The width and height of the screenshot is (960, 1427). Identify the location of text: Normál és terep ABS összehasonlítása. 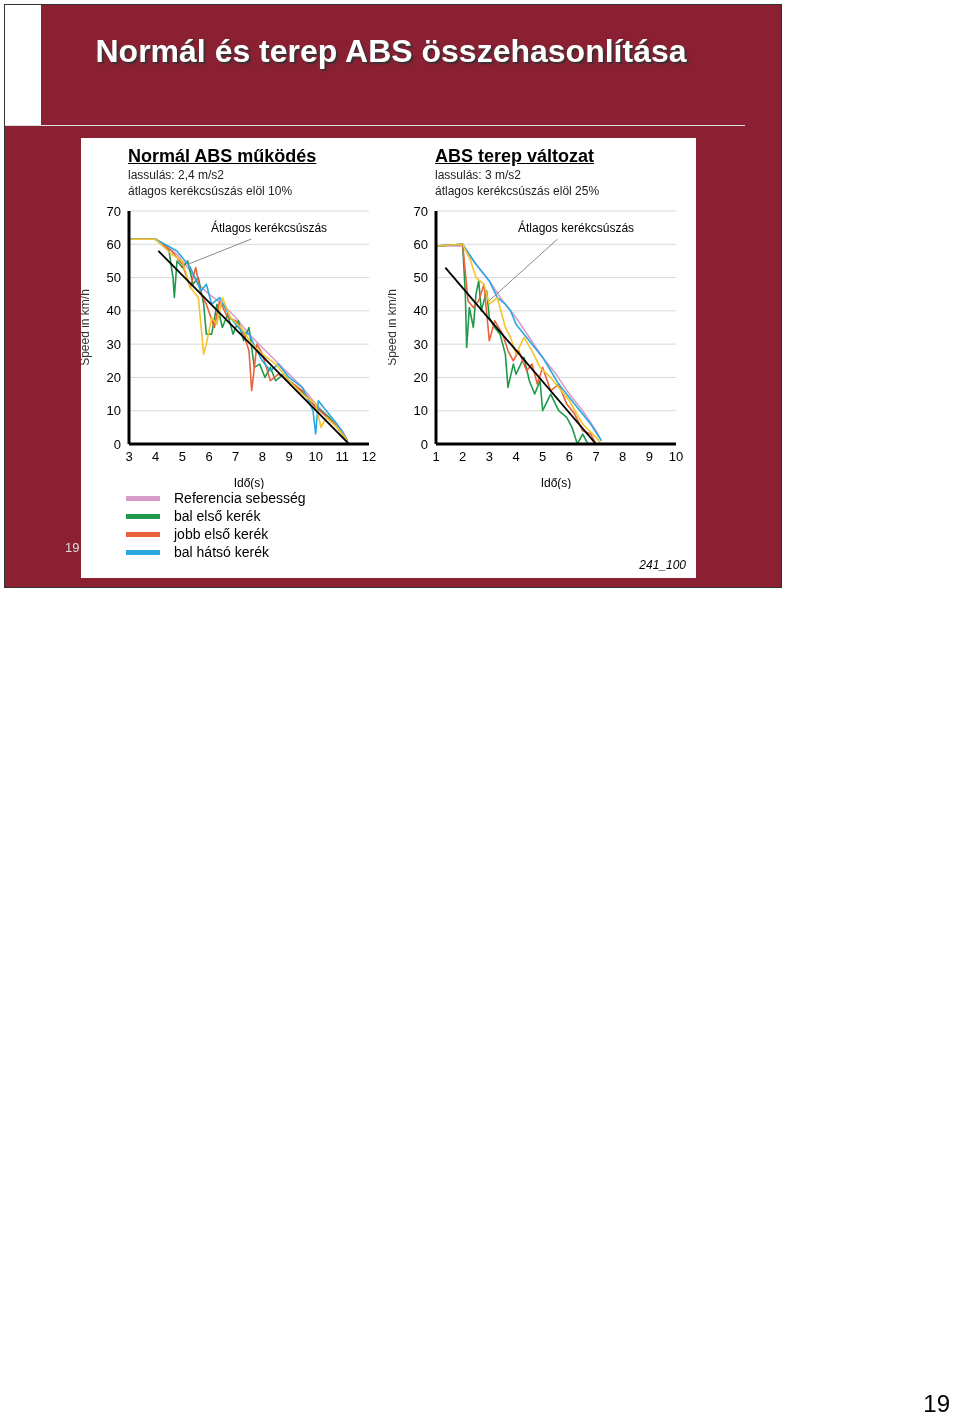
(391, 51).